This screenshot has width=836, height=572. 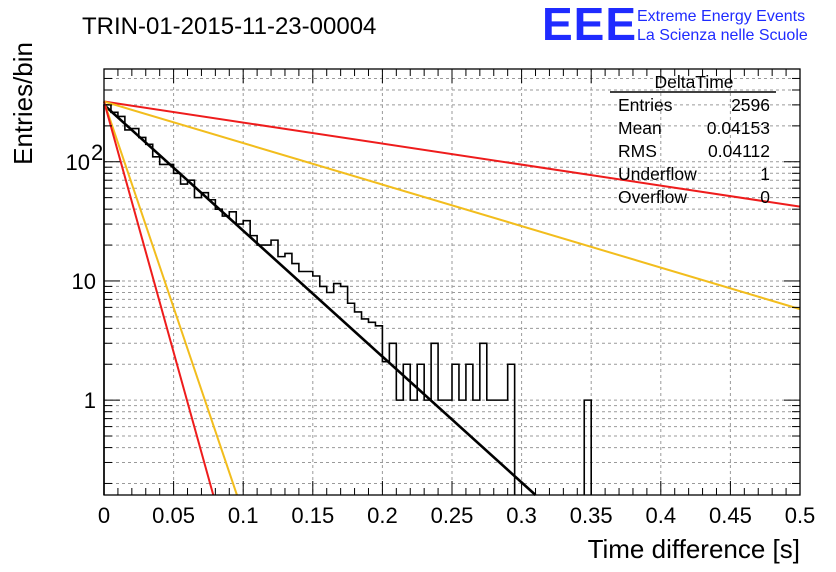 I want to click on x-tick-label: 0.35, so click(x=591, y=515).